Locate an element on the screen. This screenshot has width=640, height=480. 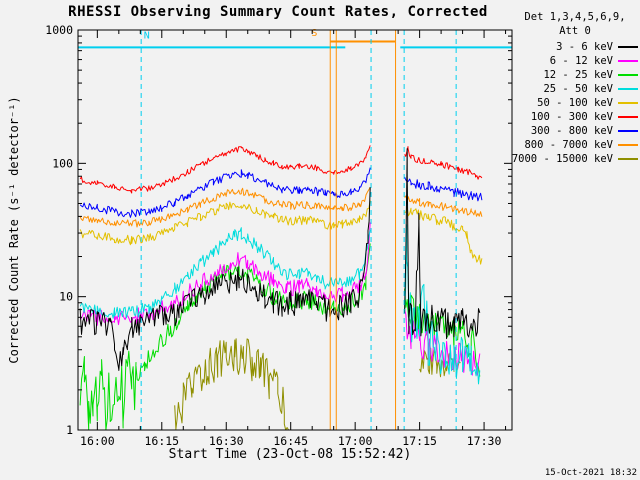
legend-entry: 300 - 800 keV is located at coordinates (575, 131).